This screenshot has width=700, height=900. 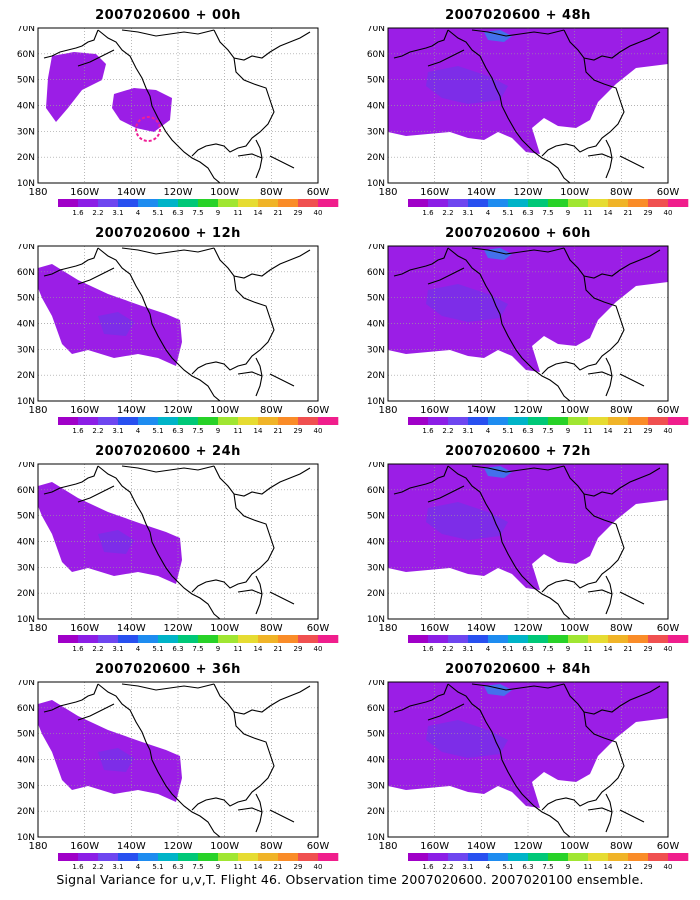 What do you see at coordinates (376, 55) in the screenshot?
I see `latitude-label: 60N` at bounding box center [376, 55].